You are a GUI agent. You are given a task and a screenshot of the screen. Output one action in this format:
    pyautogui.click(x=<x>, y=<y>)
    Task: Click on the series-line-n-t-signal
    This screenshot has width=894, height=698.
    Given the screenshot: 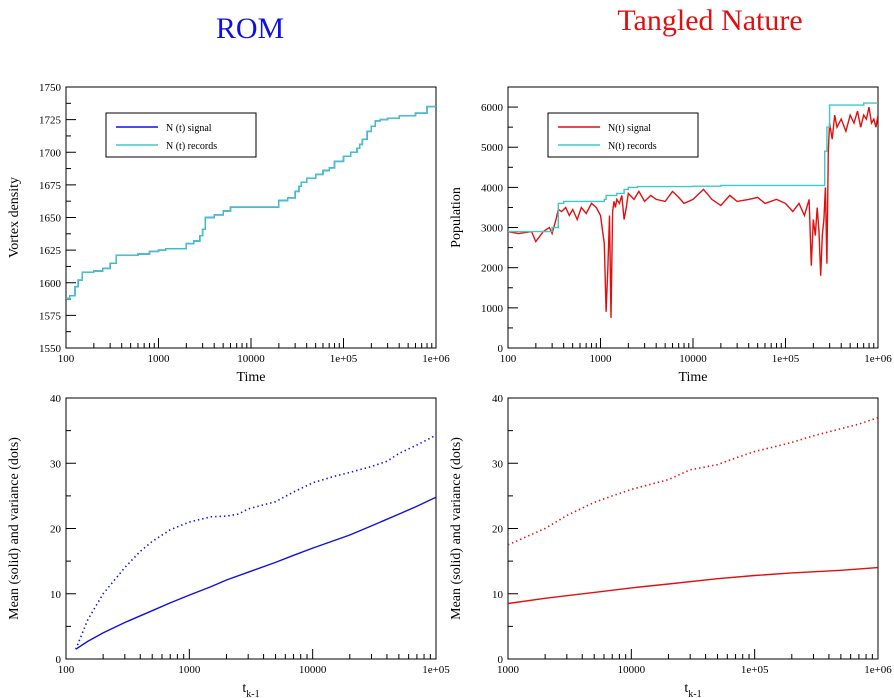 What is the action you would take?
    pyautogui.click(x=693, y=212)
    